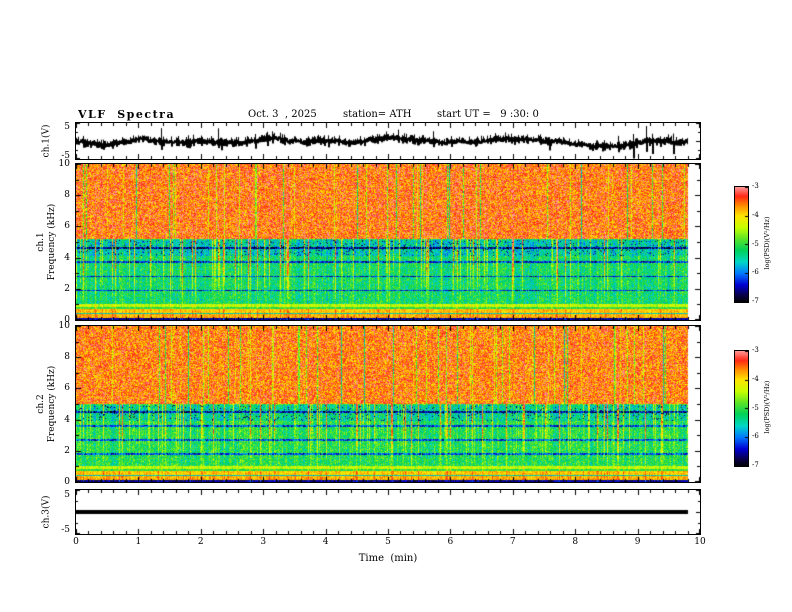  What do you see at coordinates (67, 195) in the screenshot?
I see `spec1-y-tick-label: 8` at bounding box center [67, 195].